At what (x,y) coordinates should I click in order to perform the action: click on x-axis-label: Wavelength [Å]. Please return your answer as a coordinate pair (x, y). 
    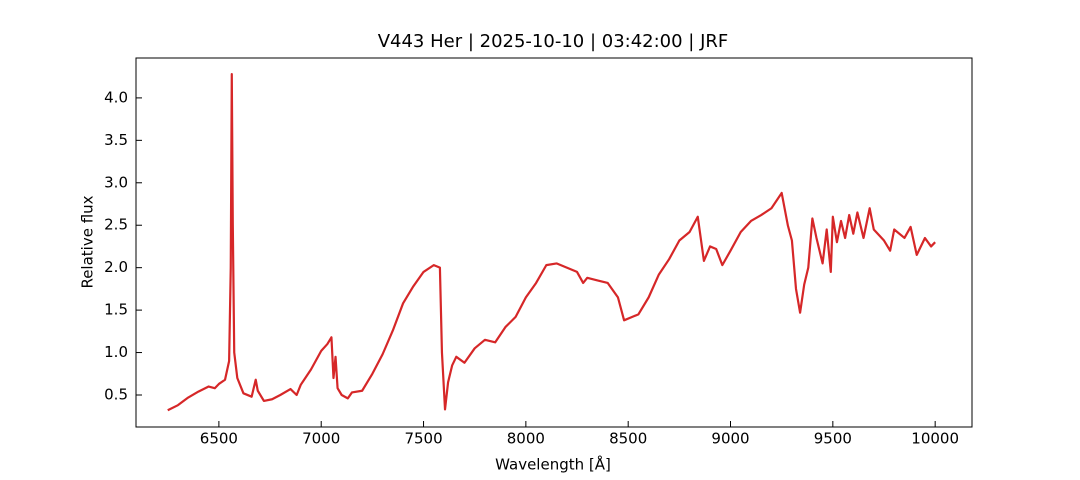
    Looking at the image, I should click on (553, 464).